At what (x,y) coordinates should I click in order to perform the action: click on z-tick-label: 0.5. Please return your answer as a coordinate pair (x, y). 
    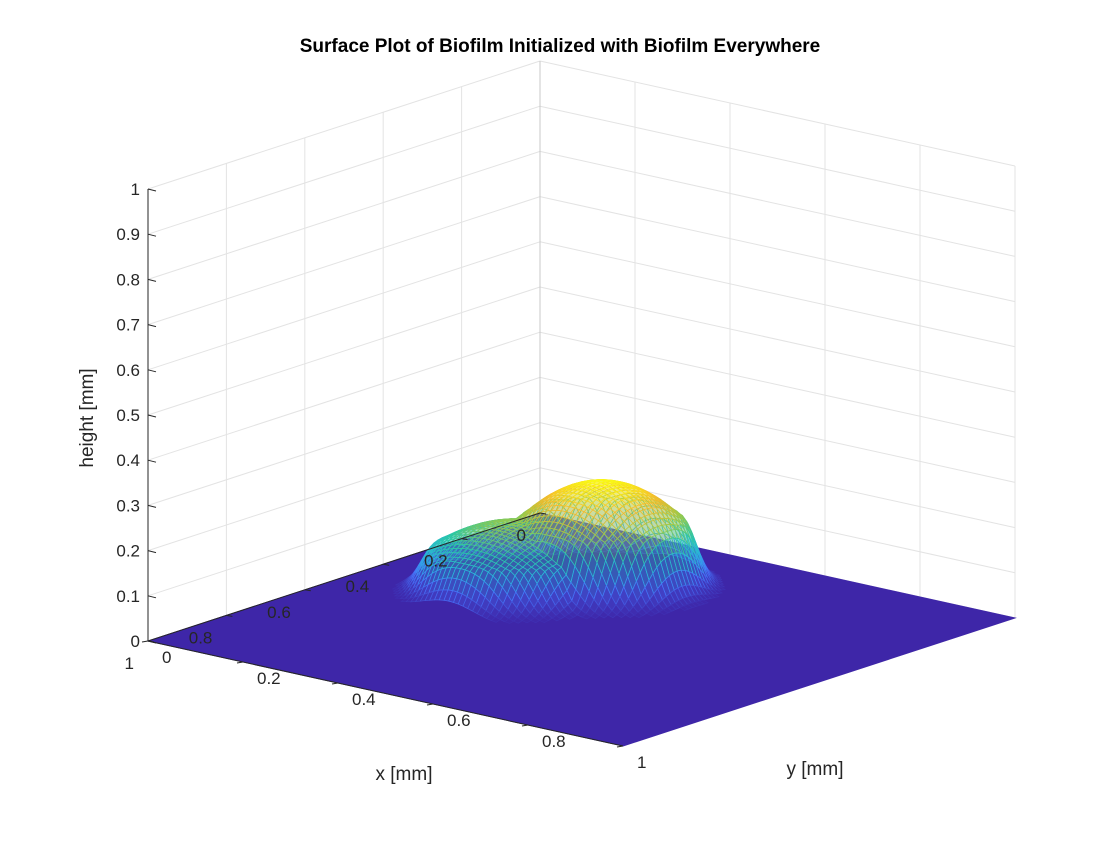
    Looking at the image, I should click on (128, 415).